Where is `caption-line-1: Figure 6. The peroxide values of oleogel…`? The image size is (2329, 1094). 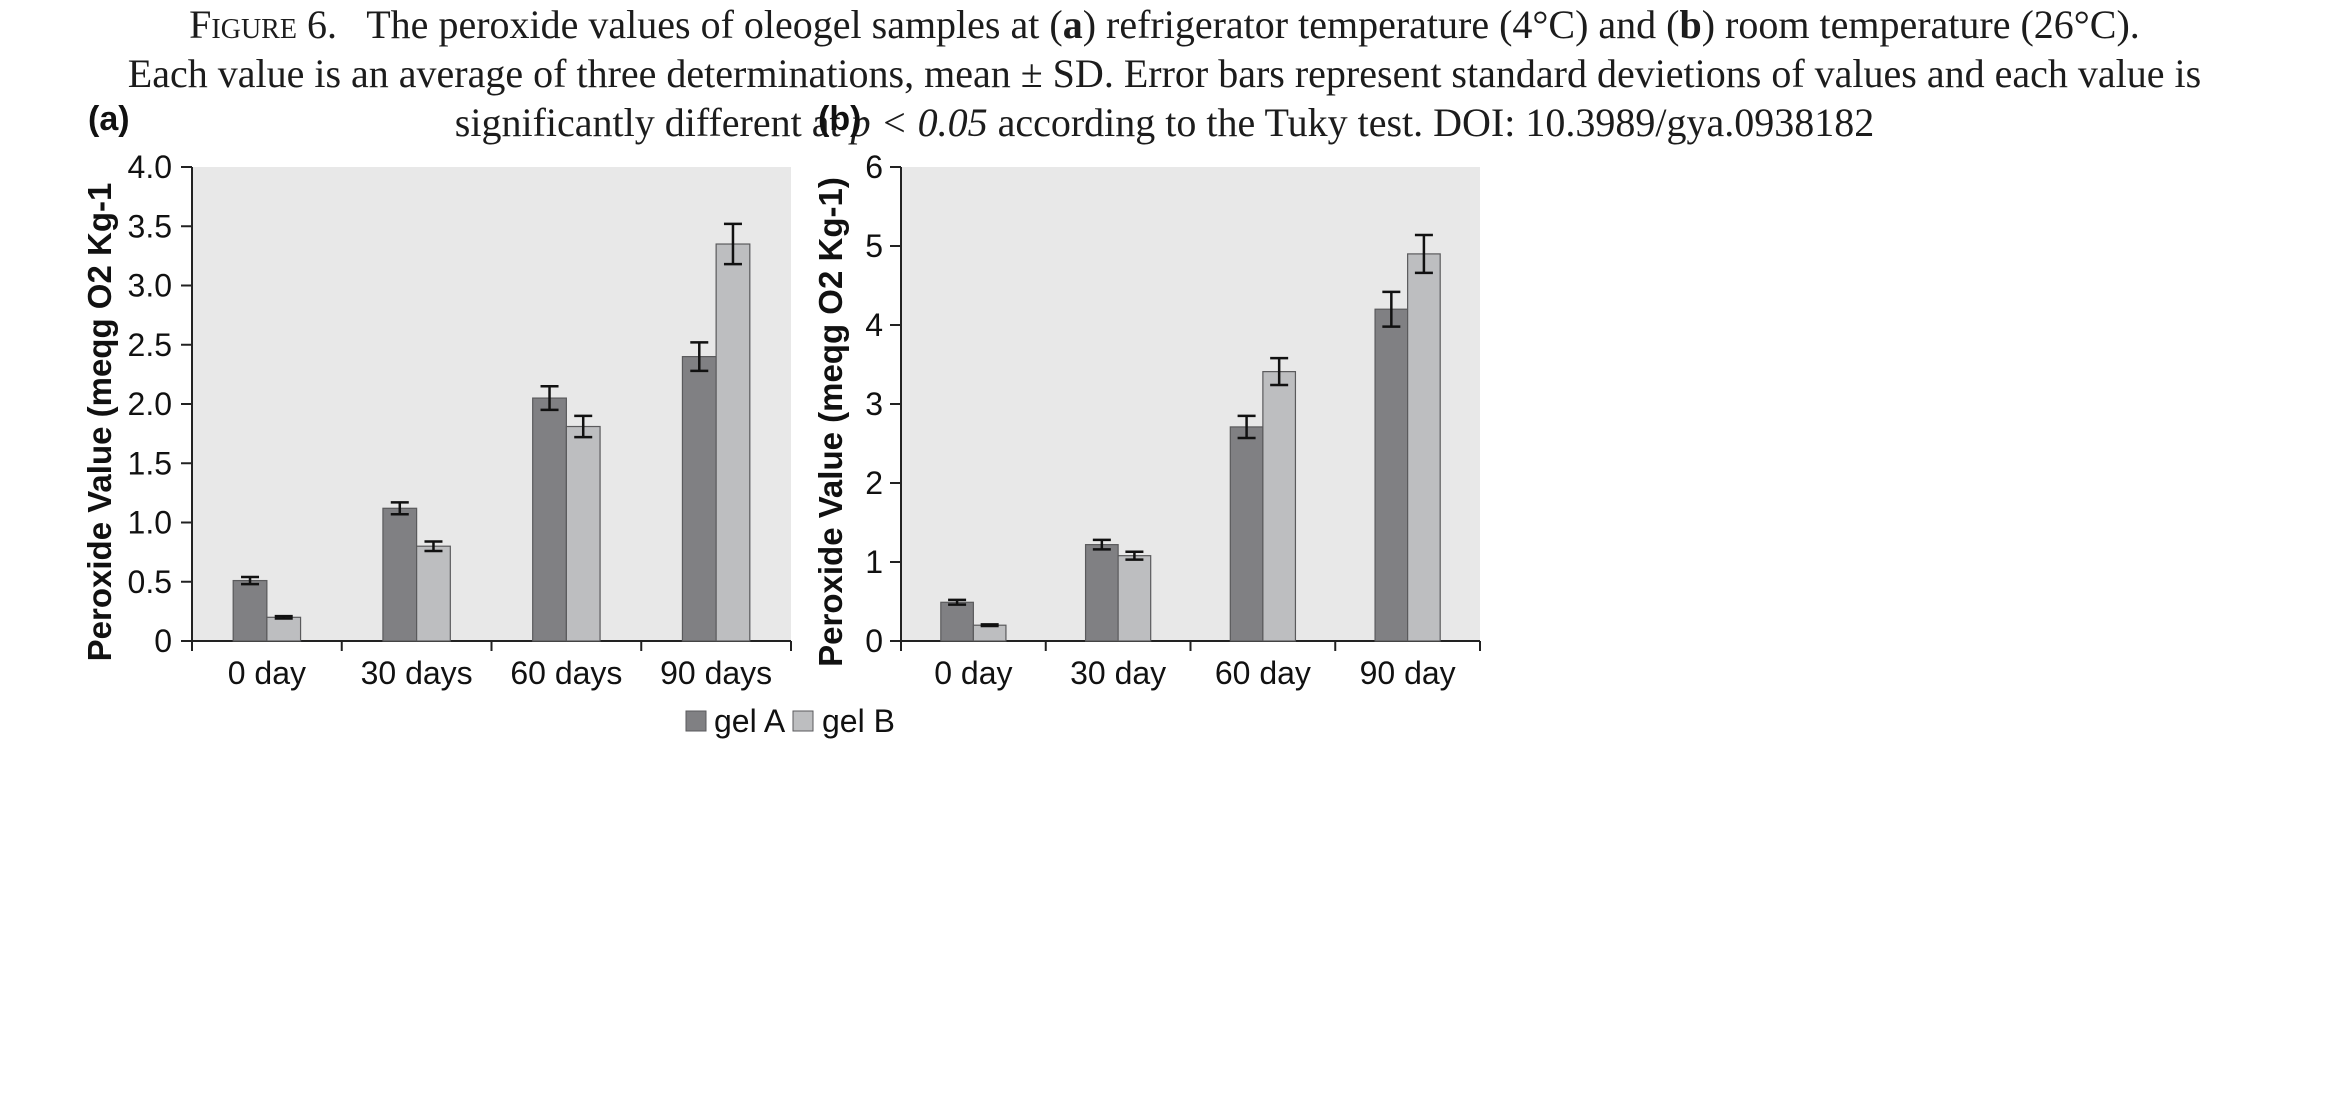
caption-line-1: Figure 6. The peroxide values of oleogel… is located at coordinates (1164, 24).